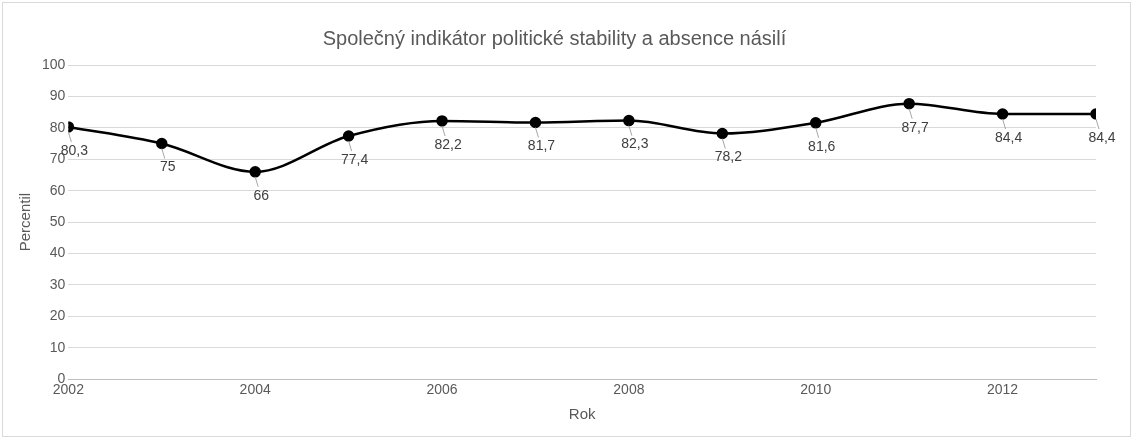 The width and height of the screenshot is (1133, 439). Describe the element at coordinates (167, 166) in the screenshot. I see `data-label: 75` at that location.